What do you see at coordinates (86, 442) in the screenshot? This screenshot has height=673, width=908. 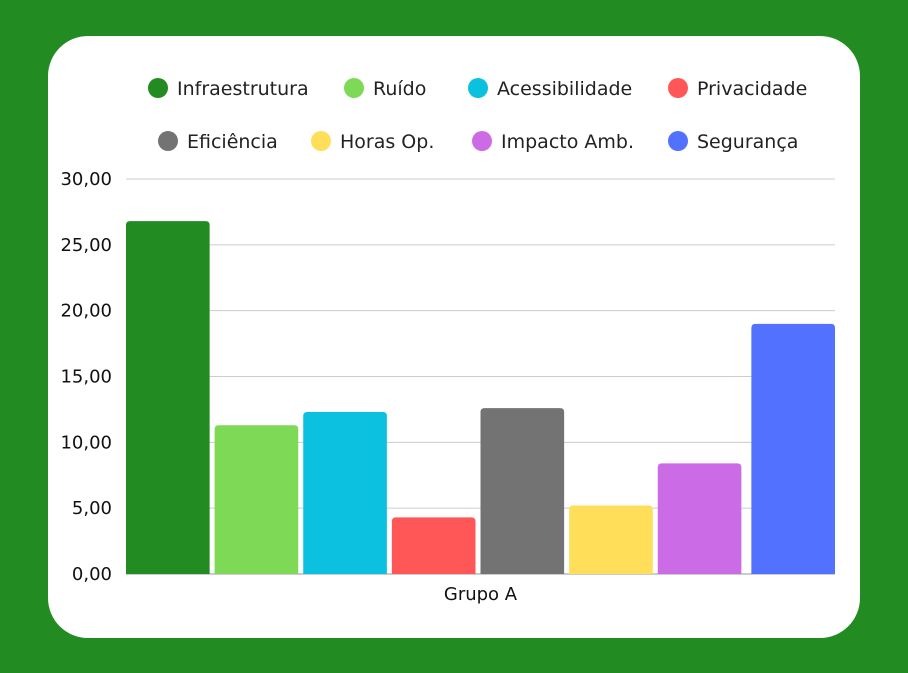 I see `y-tick-label: 10,00` at bounding box center [86, 442].